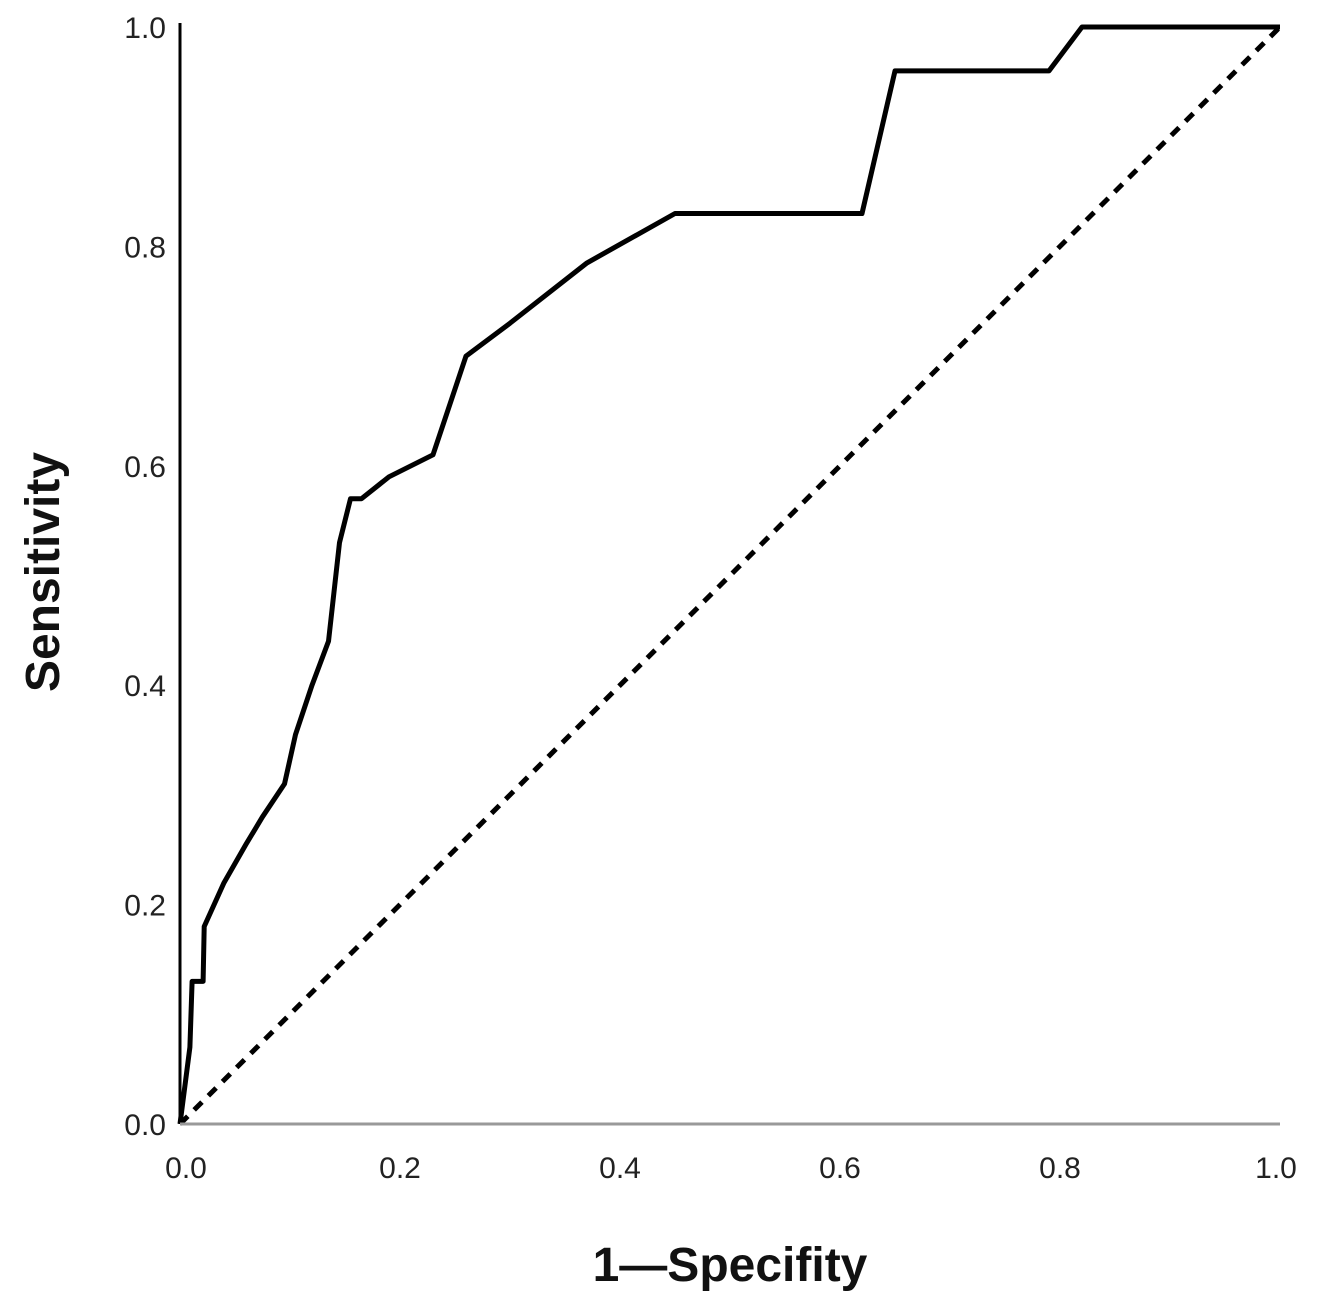 This screenshot has height=1314, width=1325. What do you see at coordinates (730, 1265) in the screenshot?
I see `x-axis-title: 1—Specifity` at bounding box center [730, 1265].